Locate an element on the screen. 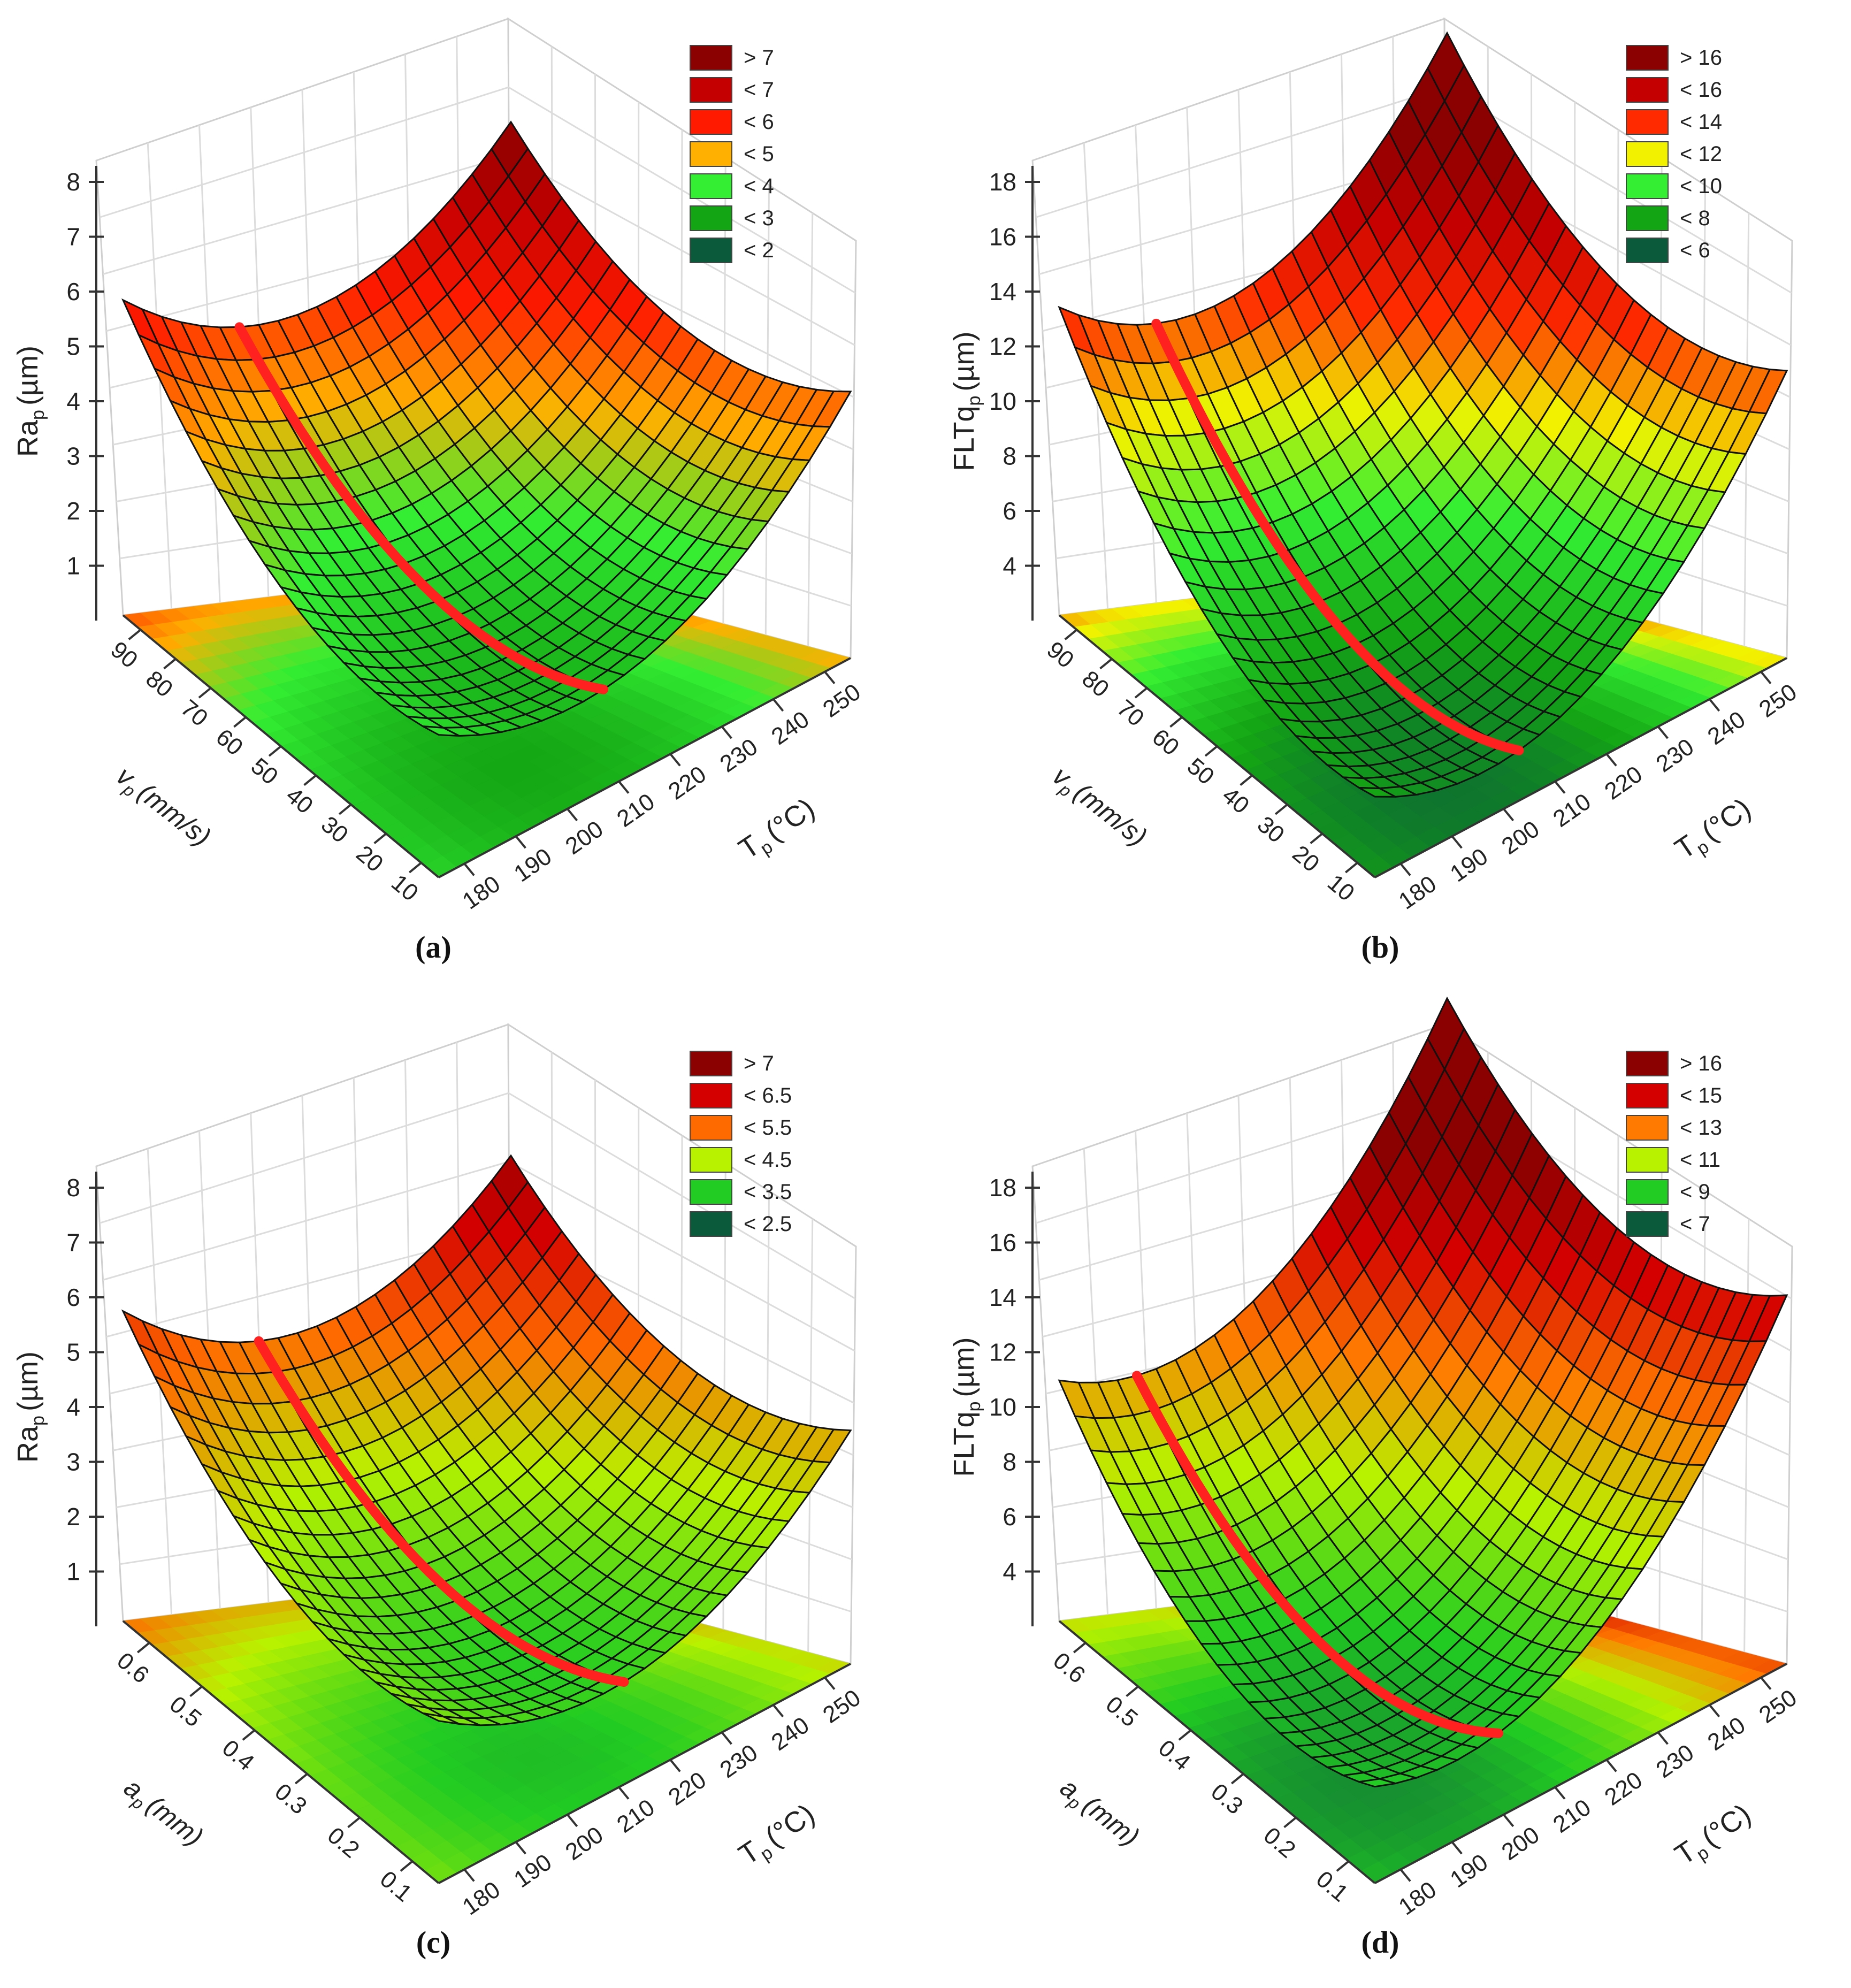 Image resolution: width=1851 pixels, height=1988 pixels. z-tick-label: 6 is located at coordinates (1009, 511).